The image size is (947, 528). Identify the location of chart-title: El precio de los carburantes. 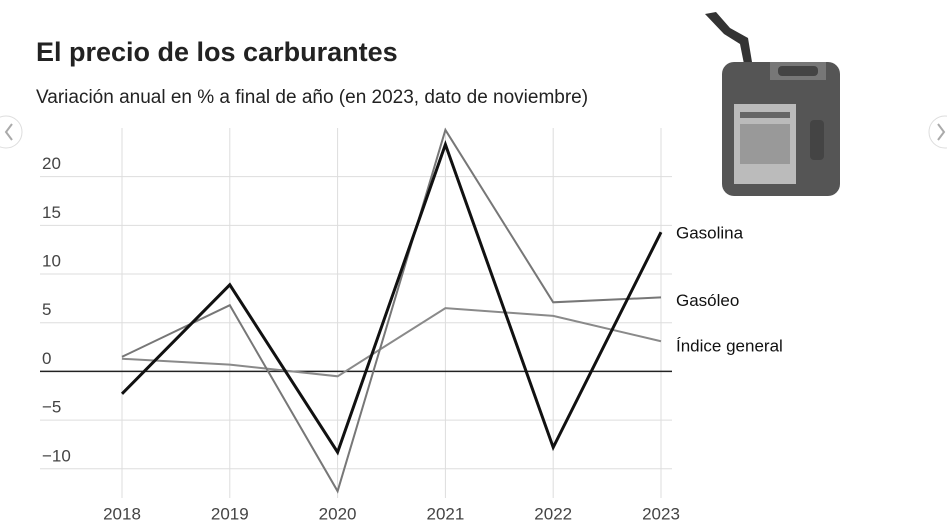
(217, 52).